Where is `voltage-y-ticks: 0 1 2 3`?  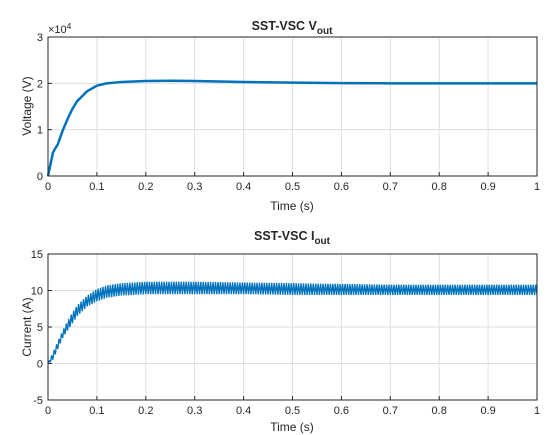 voltage-y-ticks: 0 1 2 3 is located at coordinates (44, 107).